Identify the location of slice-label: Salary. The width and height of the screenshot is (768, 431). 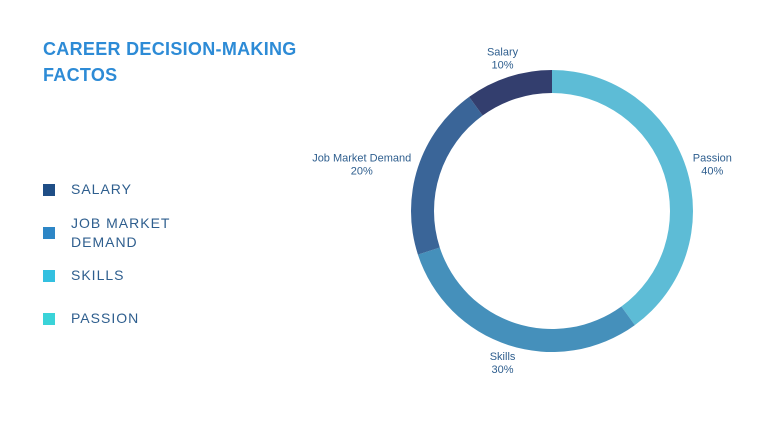
(503, 53).